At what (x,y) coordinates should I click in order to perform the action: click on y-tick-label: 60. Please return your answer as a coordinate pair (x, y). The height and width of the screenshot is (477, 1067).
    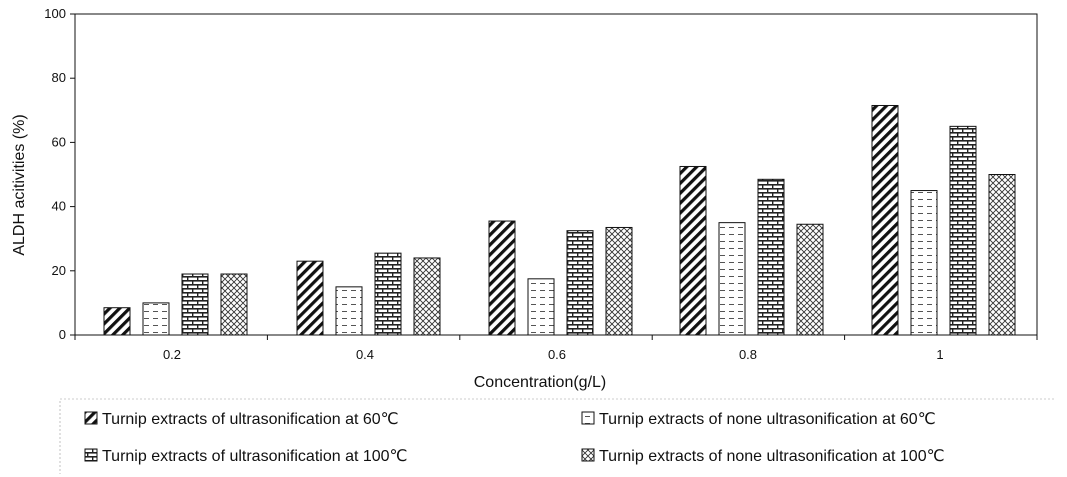
    Looking at the image, I should click on (59, 141).